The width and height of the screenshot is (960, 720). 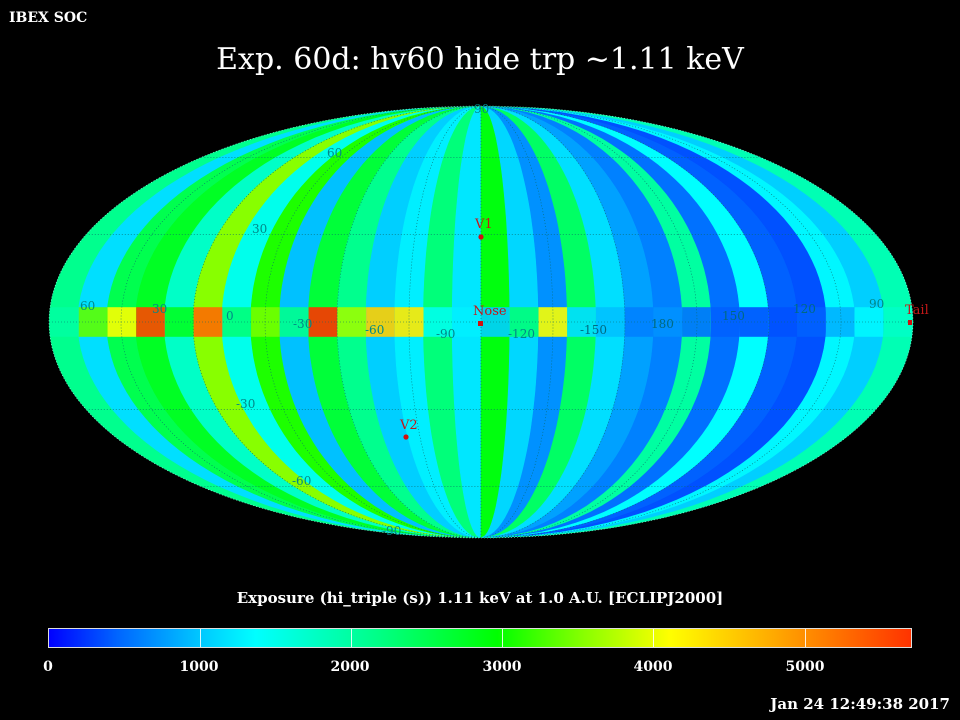 What do you see at coordinates (483, 224) in the screenshot?
I see `v1-label: V1` at bounding box center [483, 224].